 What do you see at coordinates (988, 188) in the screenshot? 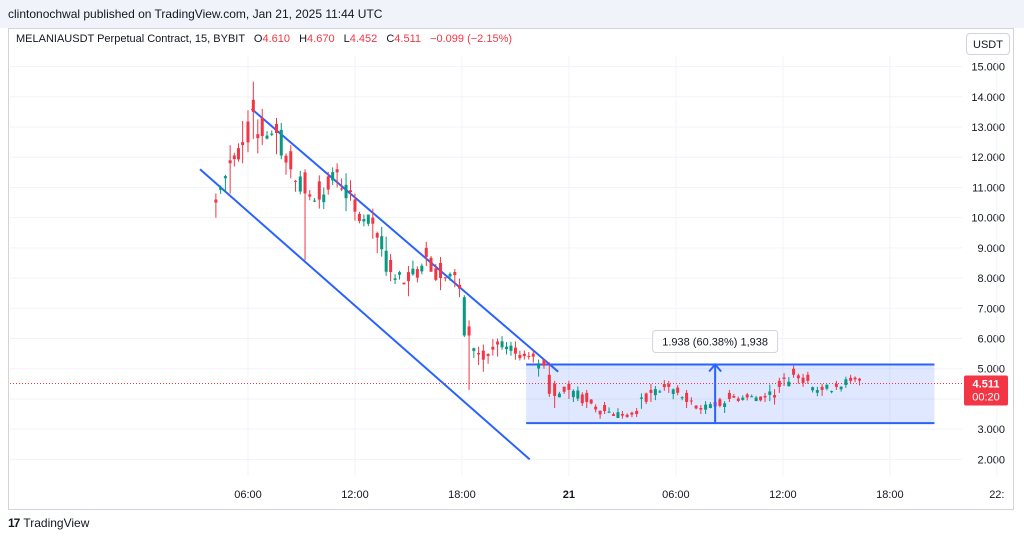
I see `y-tick-label: 11.000` at bounding box center [988, 188].